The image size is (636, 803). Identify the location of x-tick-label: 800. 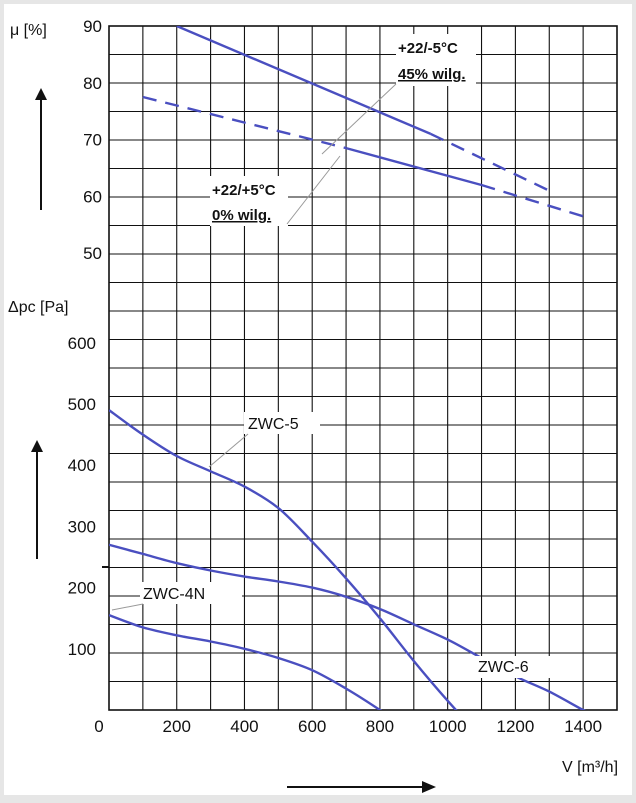
(380, 726).